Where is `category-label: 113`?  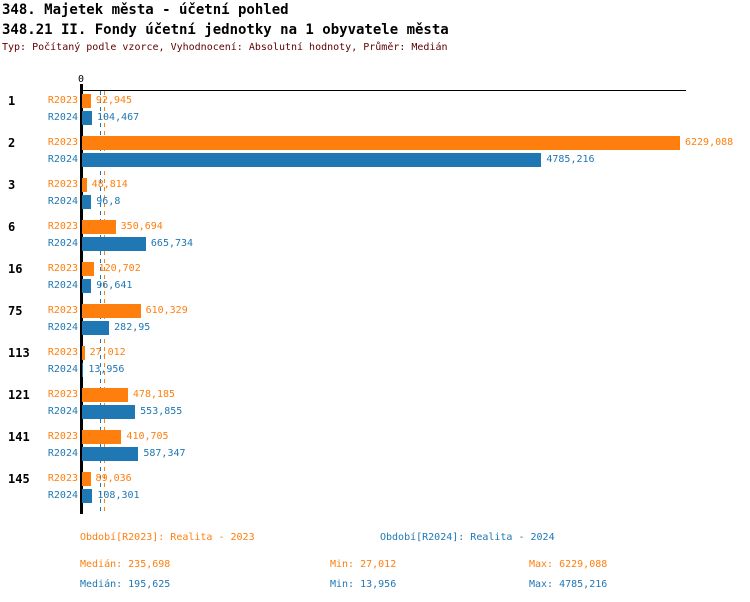
category-label: 113 is located at coordinates (19, 353).